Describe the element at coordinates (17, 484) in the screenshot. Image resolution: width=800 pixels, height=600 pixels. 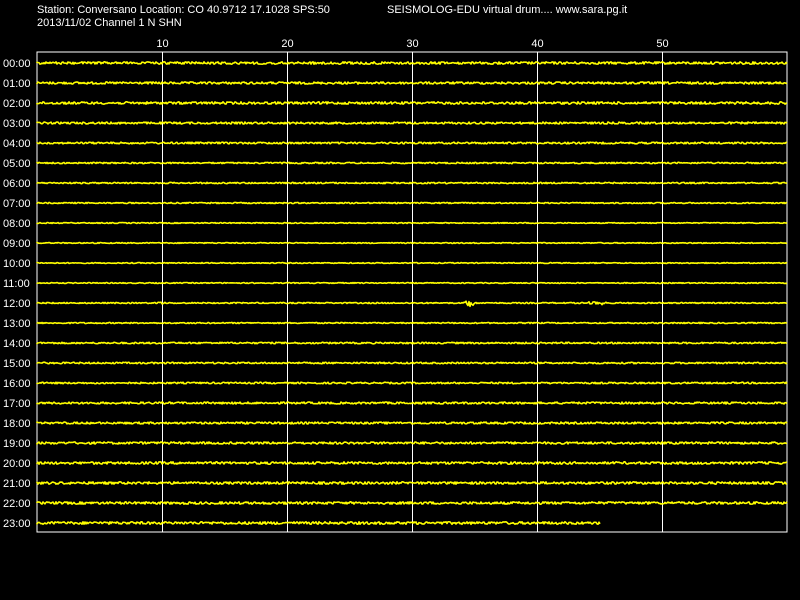
I see `row-label-2100: 21:00` at that location.